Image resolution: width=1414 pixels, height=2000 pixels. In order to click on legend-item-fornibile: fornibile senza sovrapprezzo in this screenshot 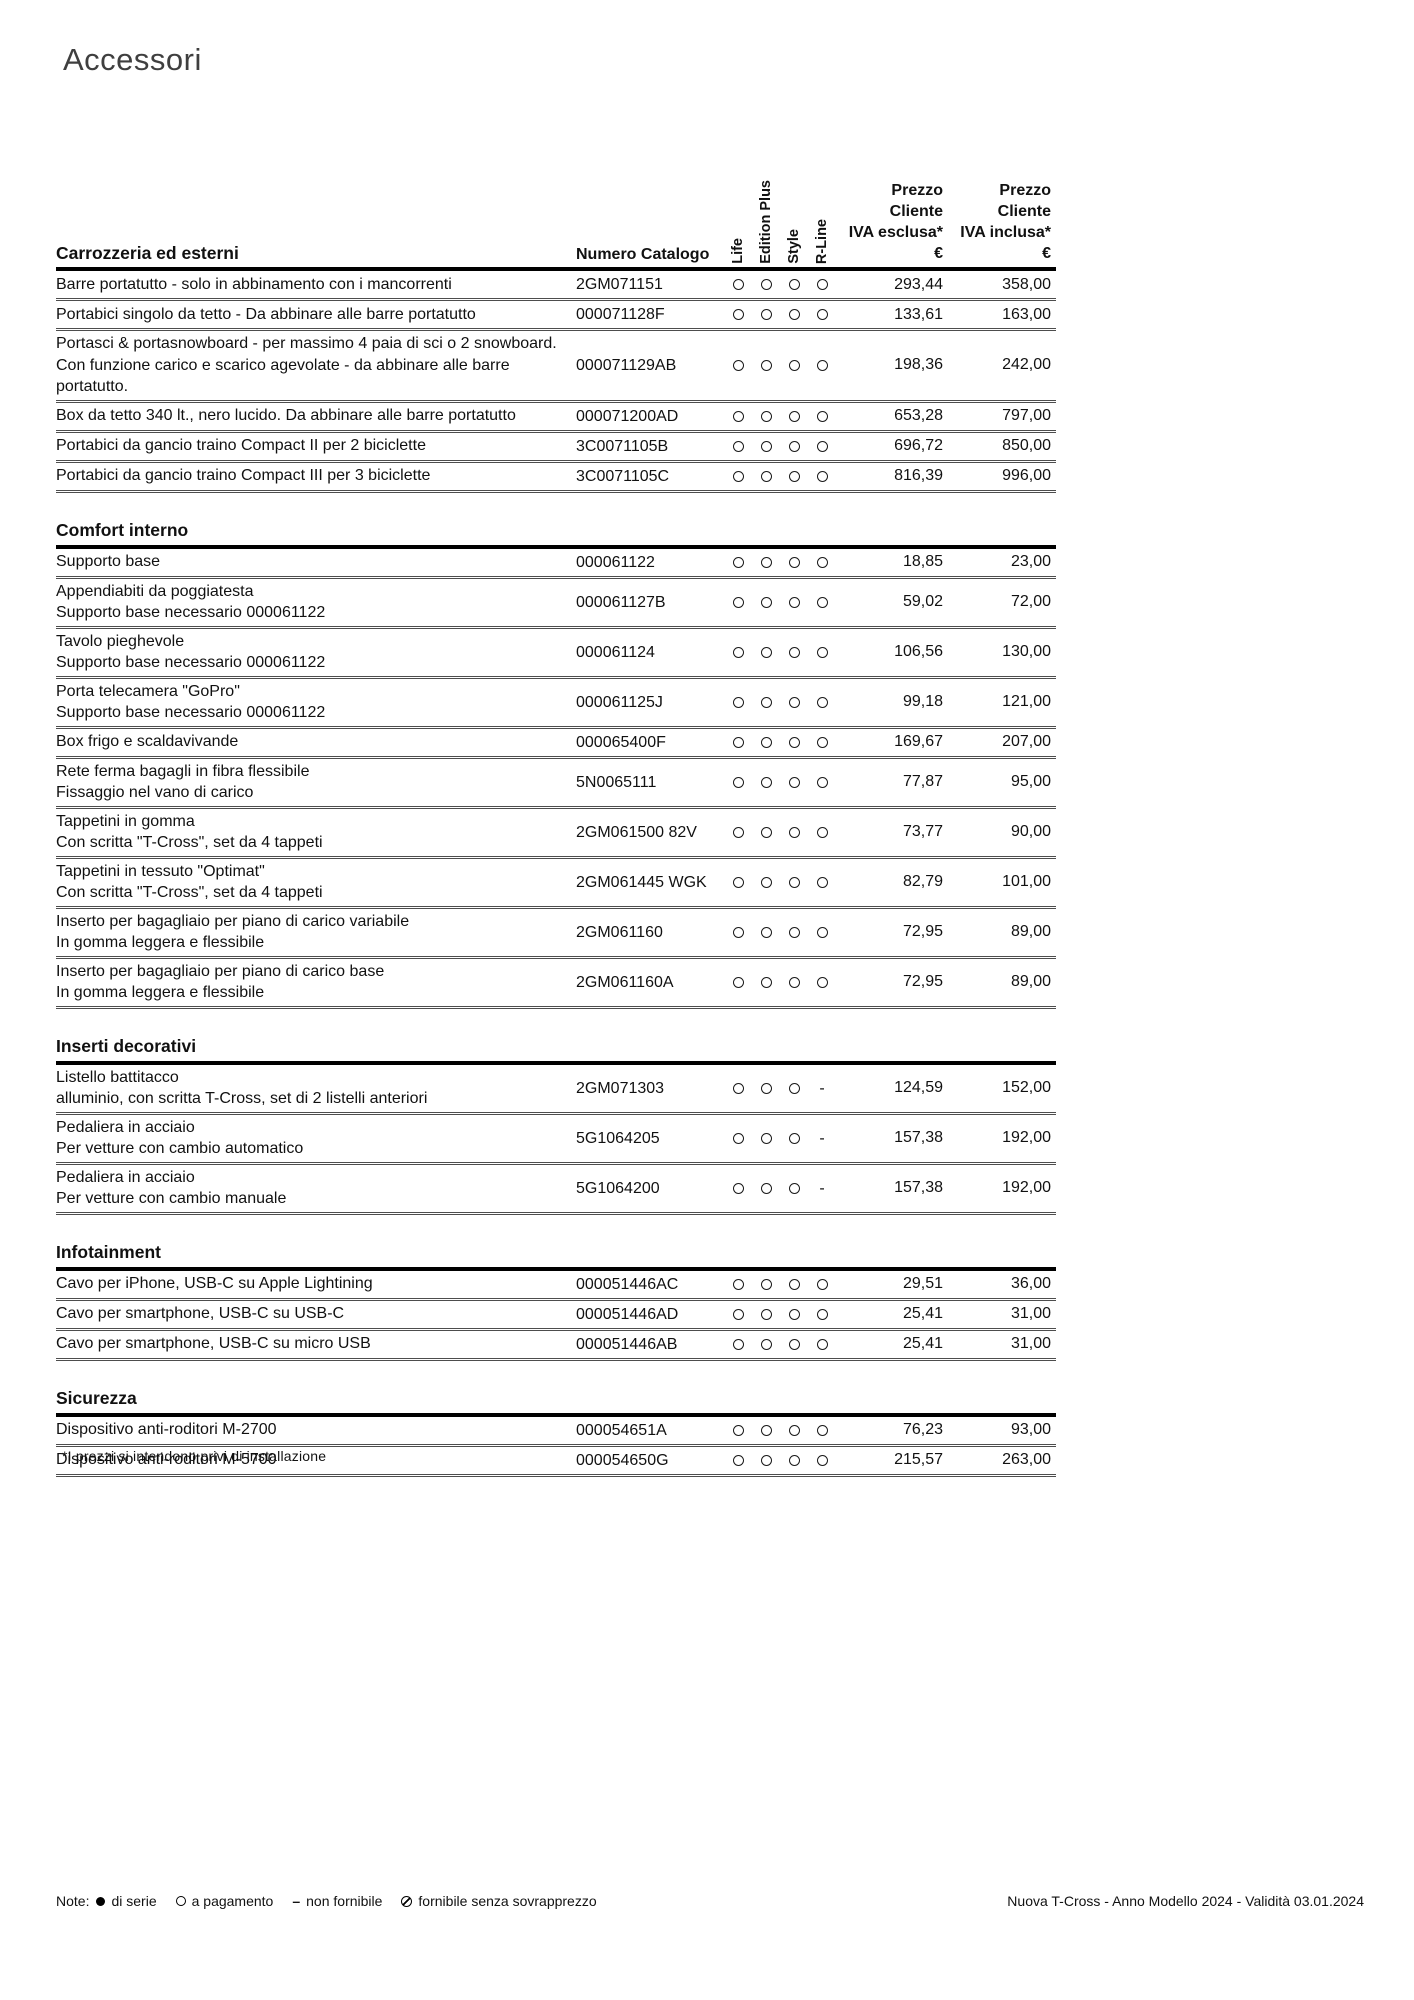, I will do `click(499, 1901)`.